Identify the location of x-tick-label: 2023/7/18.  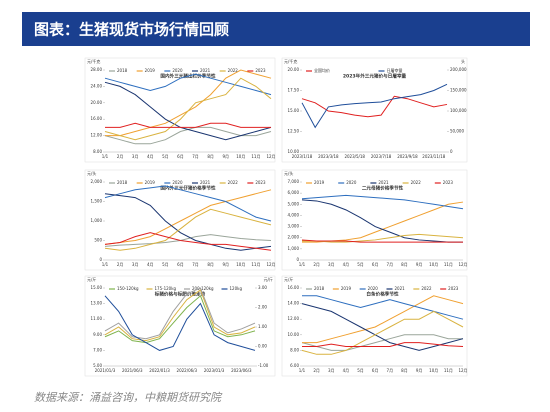
(381, 156).